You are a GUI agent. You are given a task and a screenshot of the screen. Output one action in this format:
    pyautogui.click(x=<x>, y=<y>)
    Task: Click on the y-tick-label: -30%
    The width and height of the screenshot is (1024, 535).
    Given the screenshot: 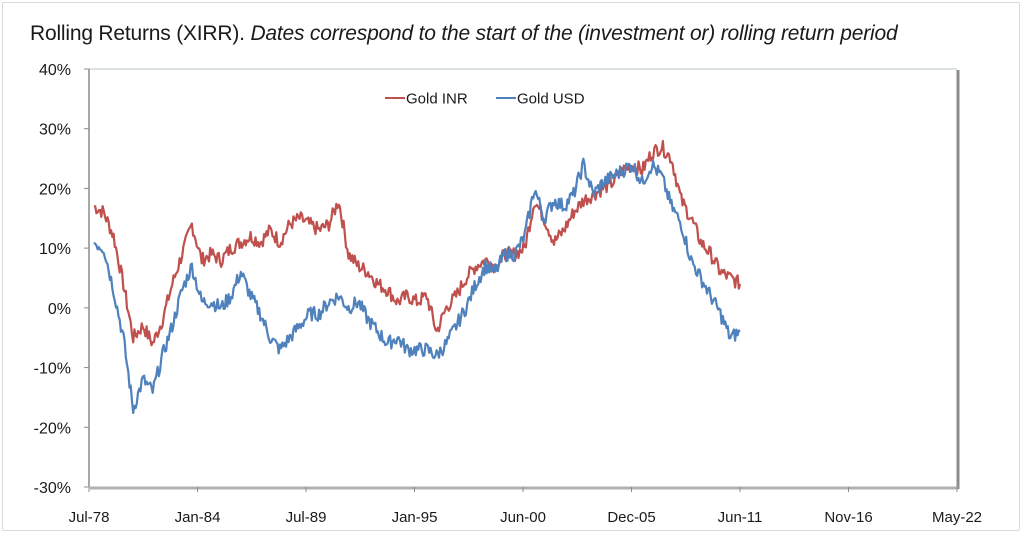 What is the action you would take?
    pyautogui.click(x=52, y=488)
    